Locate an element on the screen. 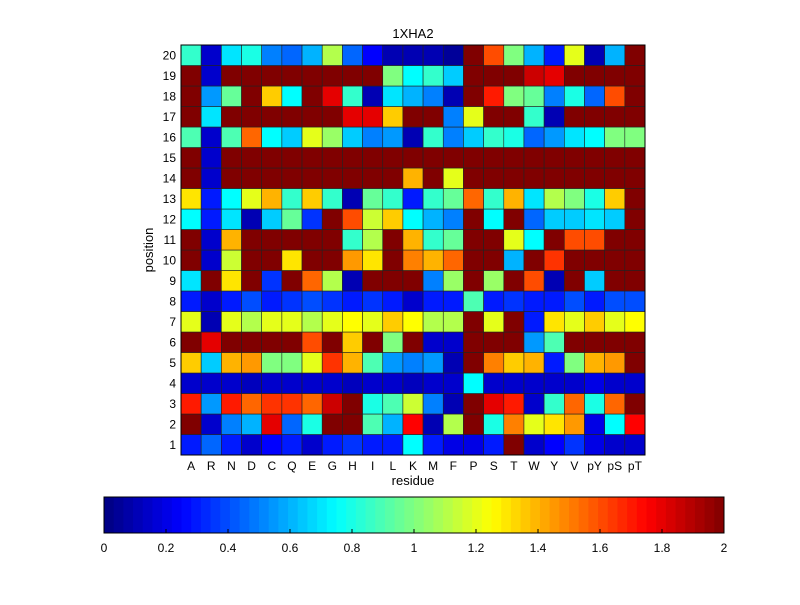 This screenshot has height=605, width=800. x-tick-label: Q is located at coordinates (291, 466).